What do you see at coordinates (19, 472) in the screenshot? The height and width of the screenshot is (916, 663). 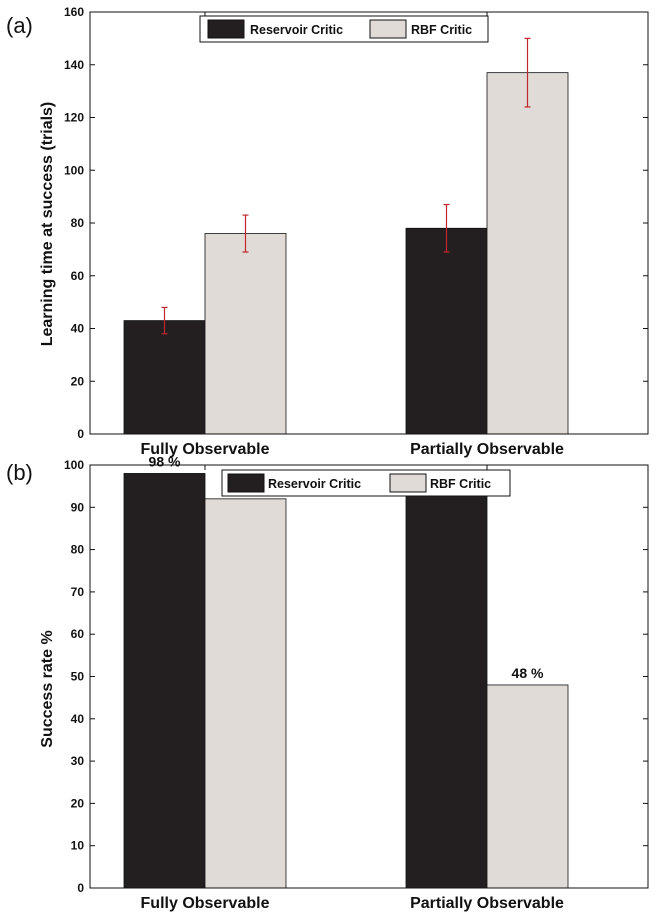 I see `panel-label-b: (b)` at bounding box center [19, 472].